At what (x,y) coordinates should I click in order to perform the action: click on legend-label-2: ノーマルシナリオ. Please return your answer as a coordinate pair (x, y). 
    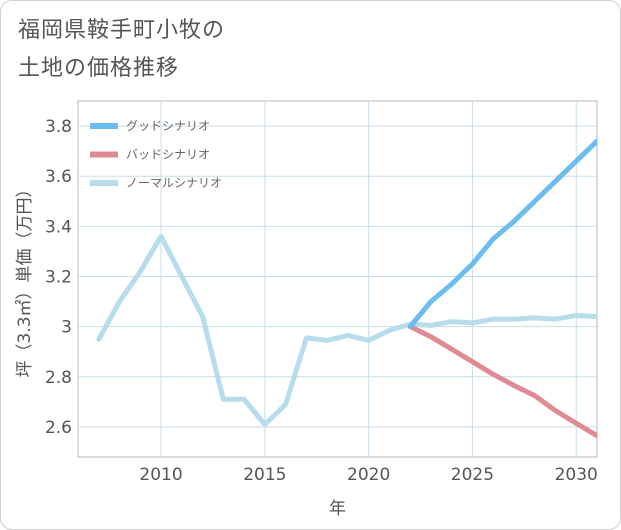
    Looking at the image, I should click on (174, 183).